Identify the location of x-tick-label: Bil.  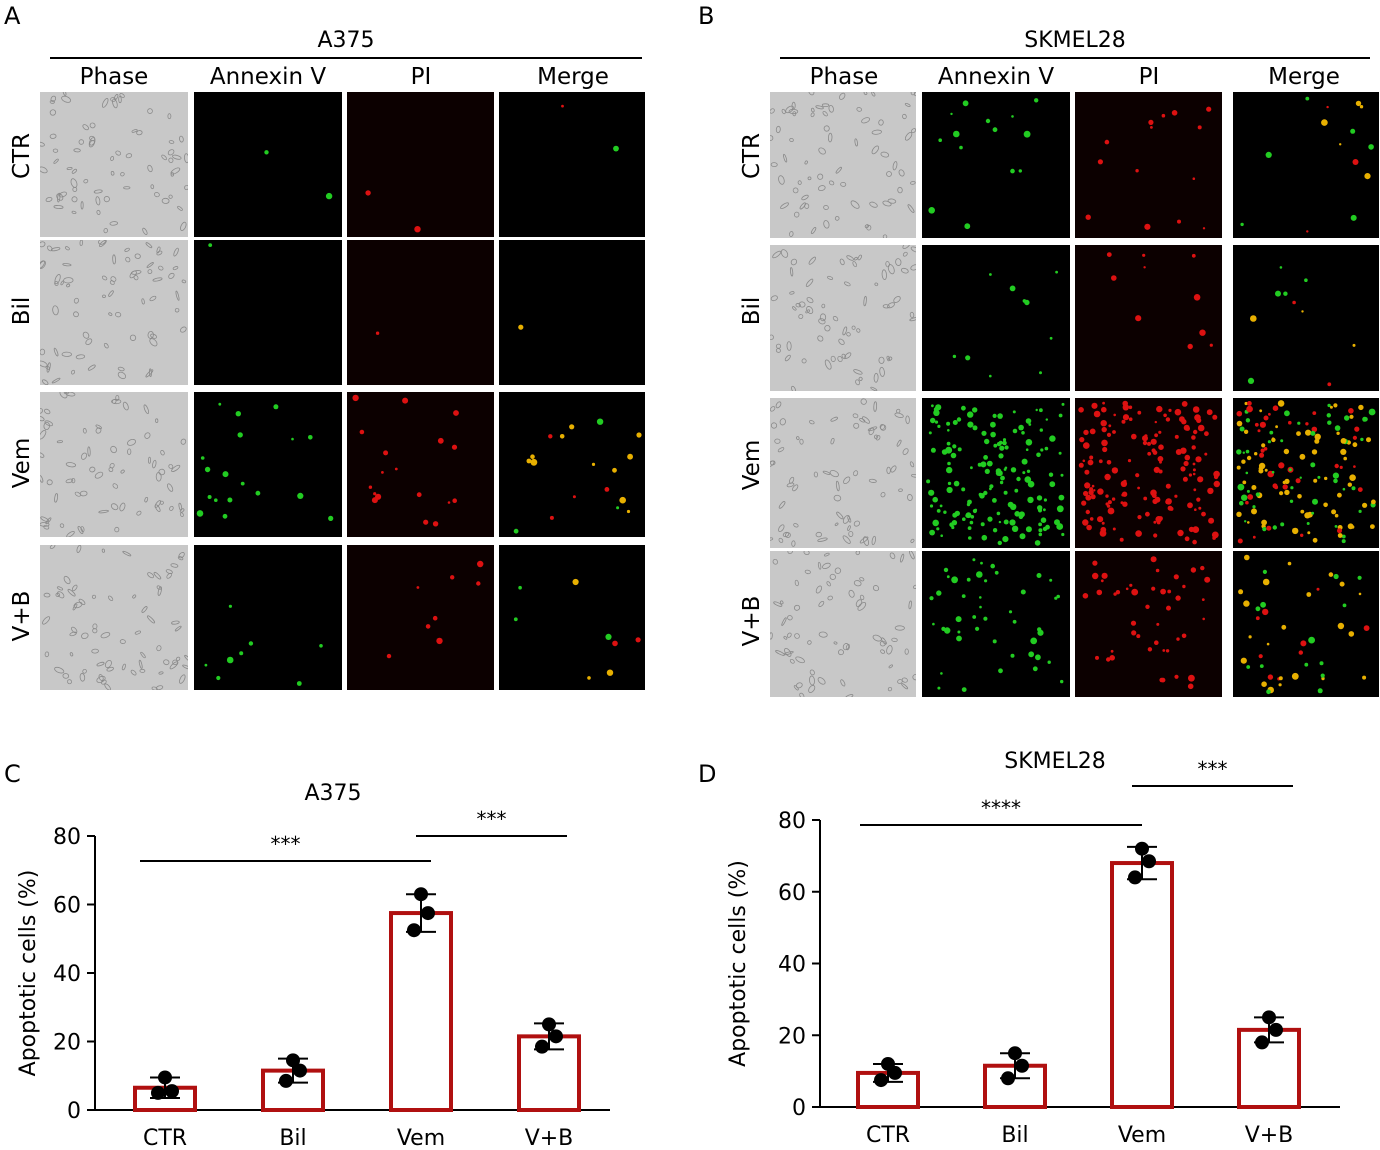
(1014, 1135).